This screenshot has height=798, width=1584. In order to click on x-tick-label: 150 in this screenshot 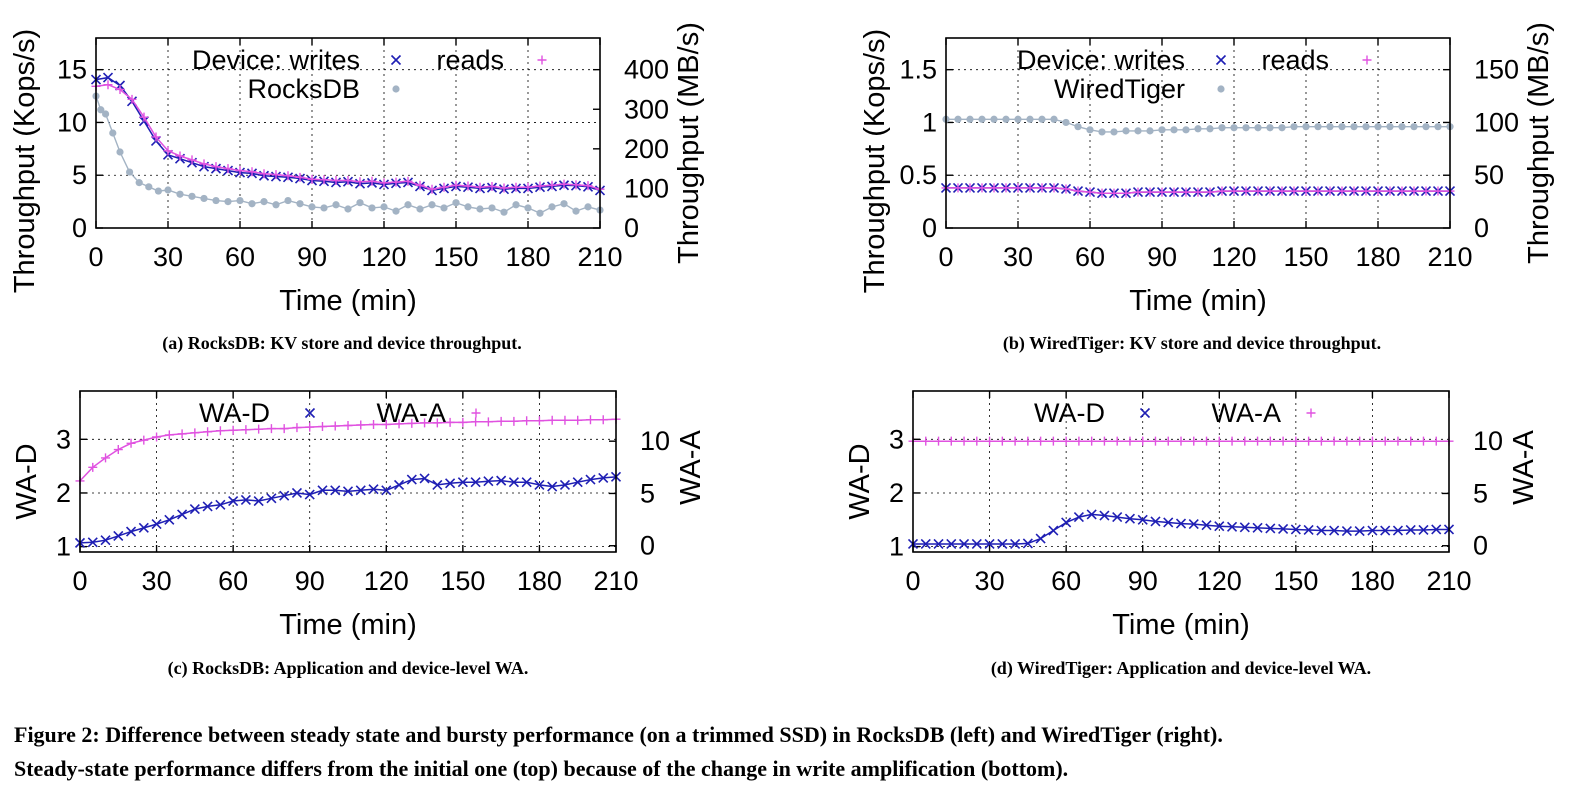, I will do `click(1295, 581)`.